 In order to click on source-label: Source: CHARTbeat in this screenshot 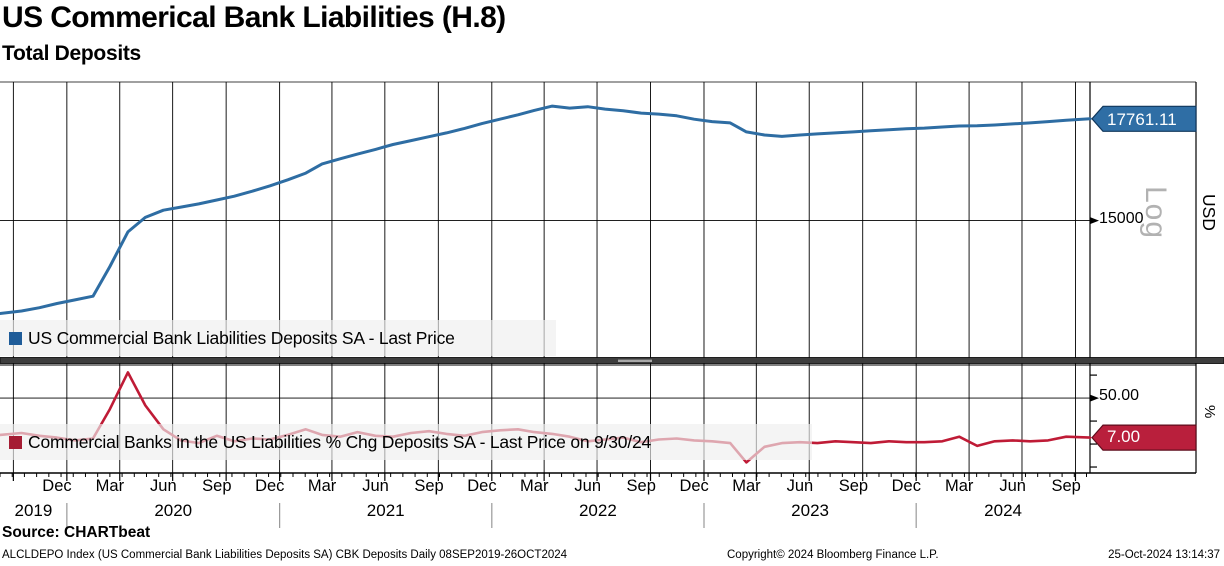, I will do `click(76, 532)`.